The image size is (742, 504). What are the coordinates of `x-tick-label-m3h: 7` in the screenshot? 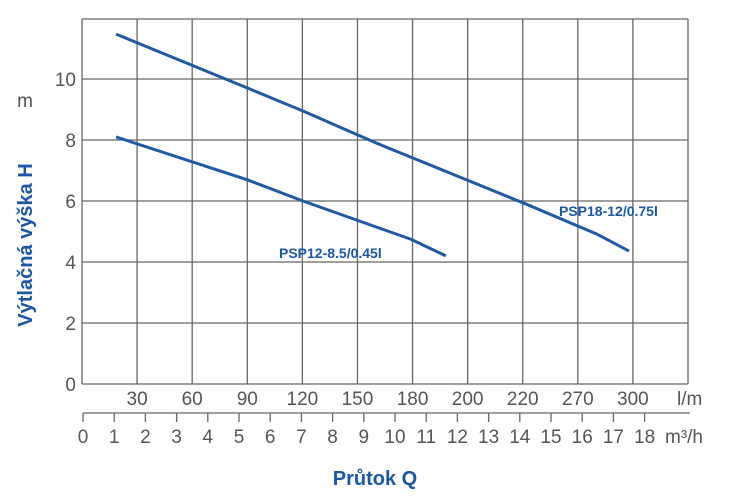 It's located at (301, 437).